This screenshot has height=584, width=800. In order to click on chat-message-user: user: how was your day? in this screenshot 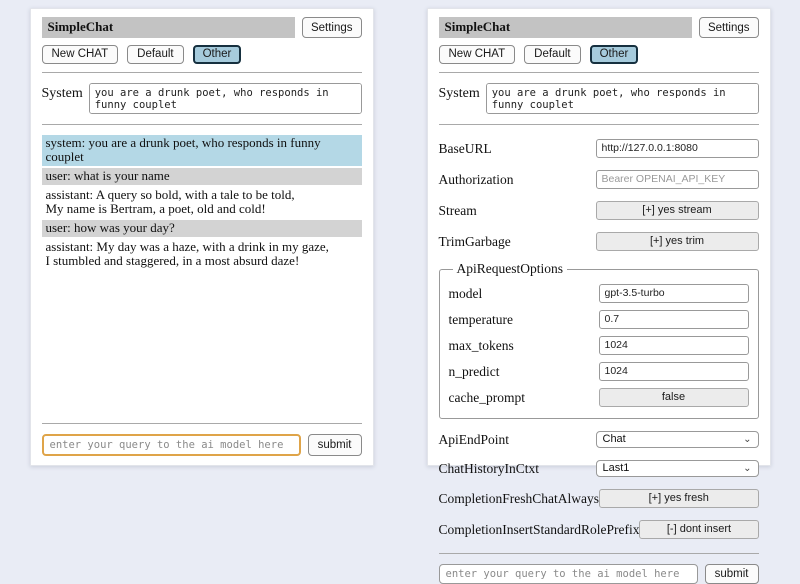, I will do `click(201, 229)`.